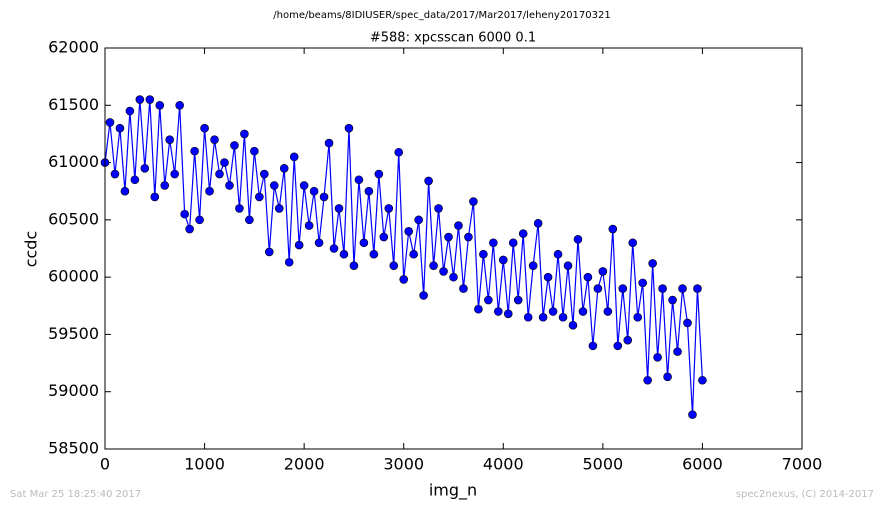 Image resolution: width=884 pixels, height=509 pixels. What do you see at coordinates (503, 464) in the screenshot?
I see `x-tick-label: 4000` at bounding box center [503, 464].